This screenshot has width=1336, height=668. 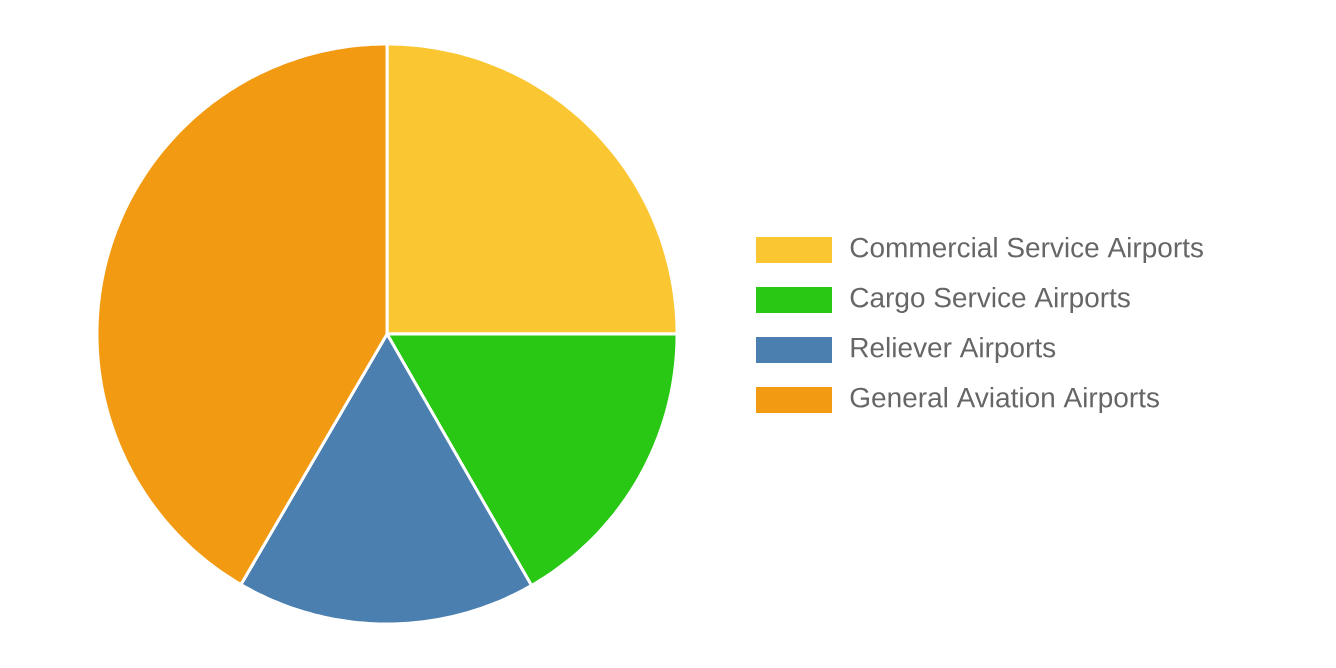 What do you see at coordinates (953, 350) in the screenshot?
I see `legend-label: Reliever Airports` at bounding box center [953, 350].